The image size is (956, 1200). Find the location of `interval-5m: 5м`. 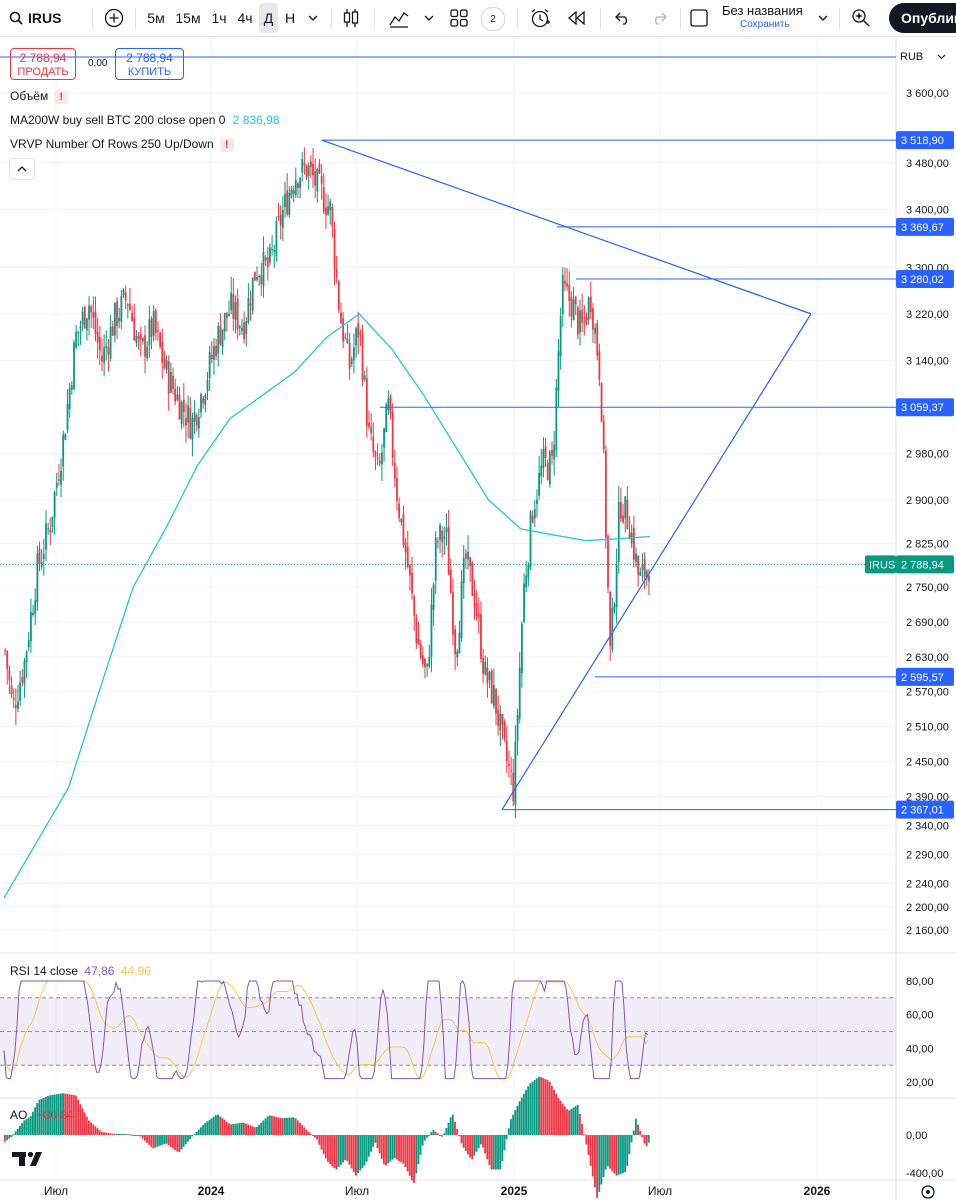

interval-5m: 5м is located at coordinates (156, 18).